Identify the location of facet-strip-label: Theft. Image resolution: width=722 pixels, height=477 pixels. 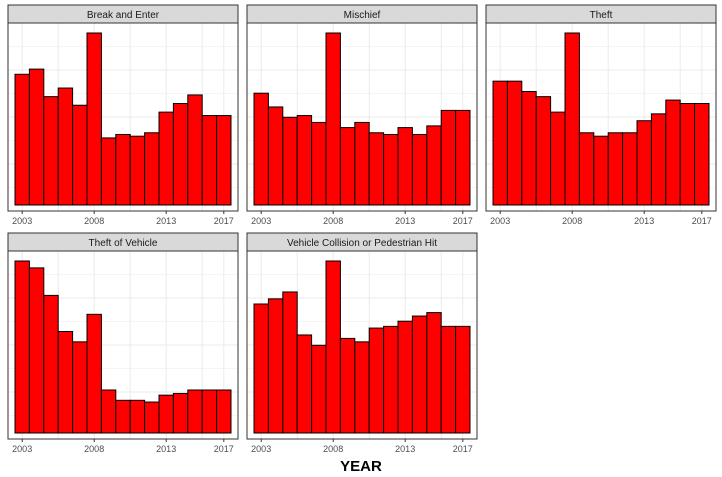
(601, 15).